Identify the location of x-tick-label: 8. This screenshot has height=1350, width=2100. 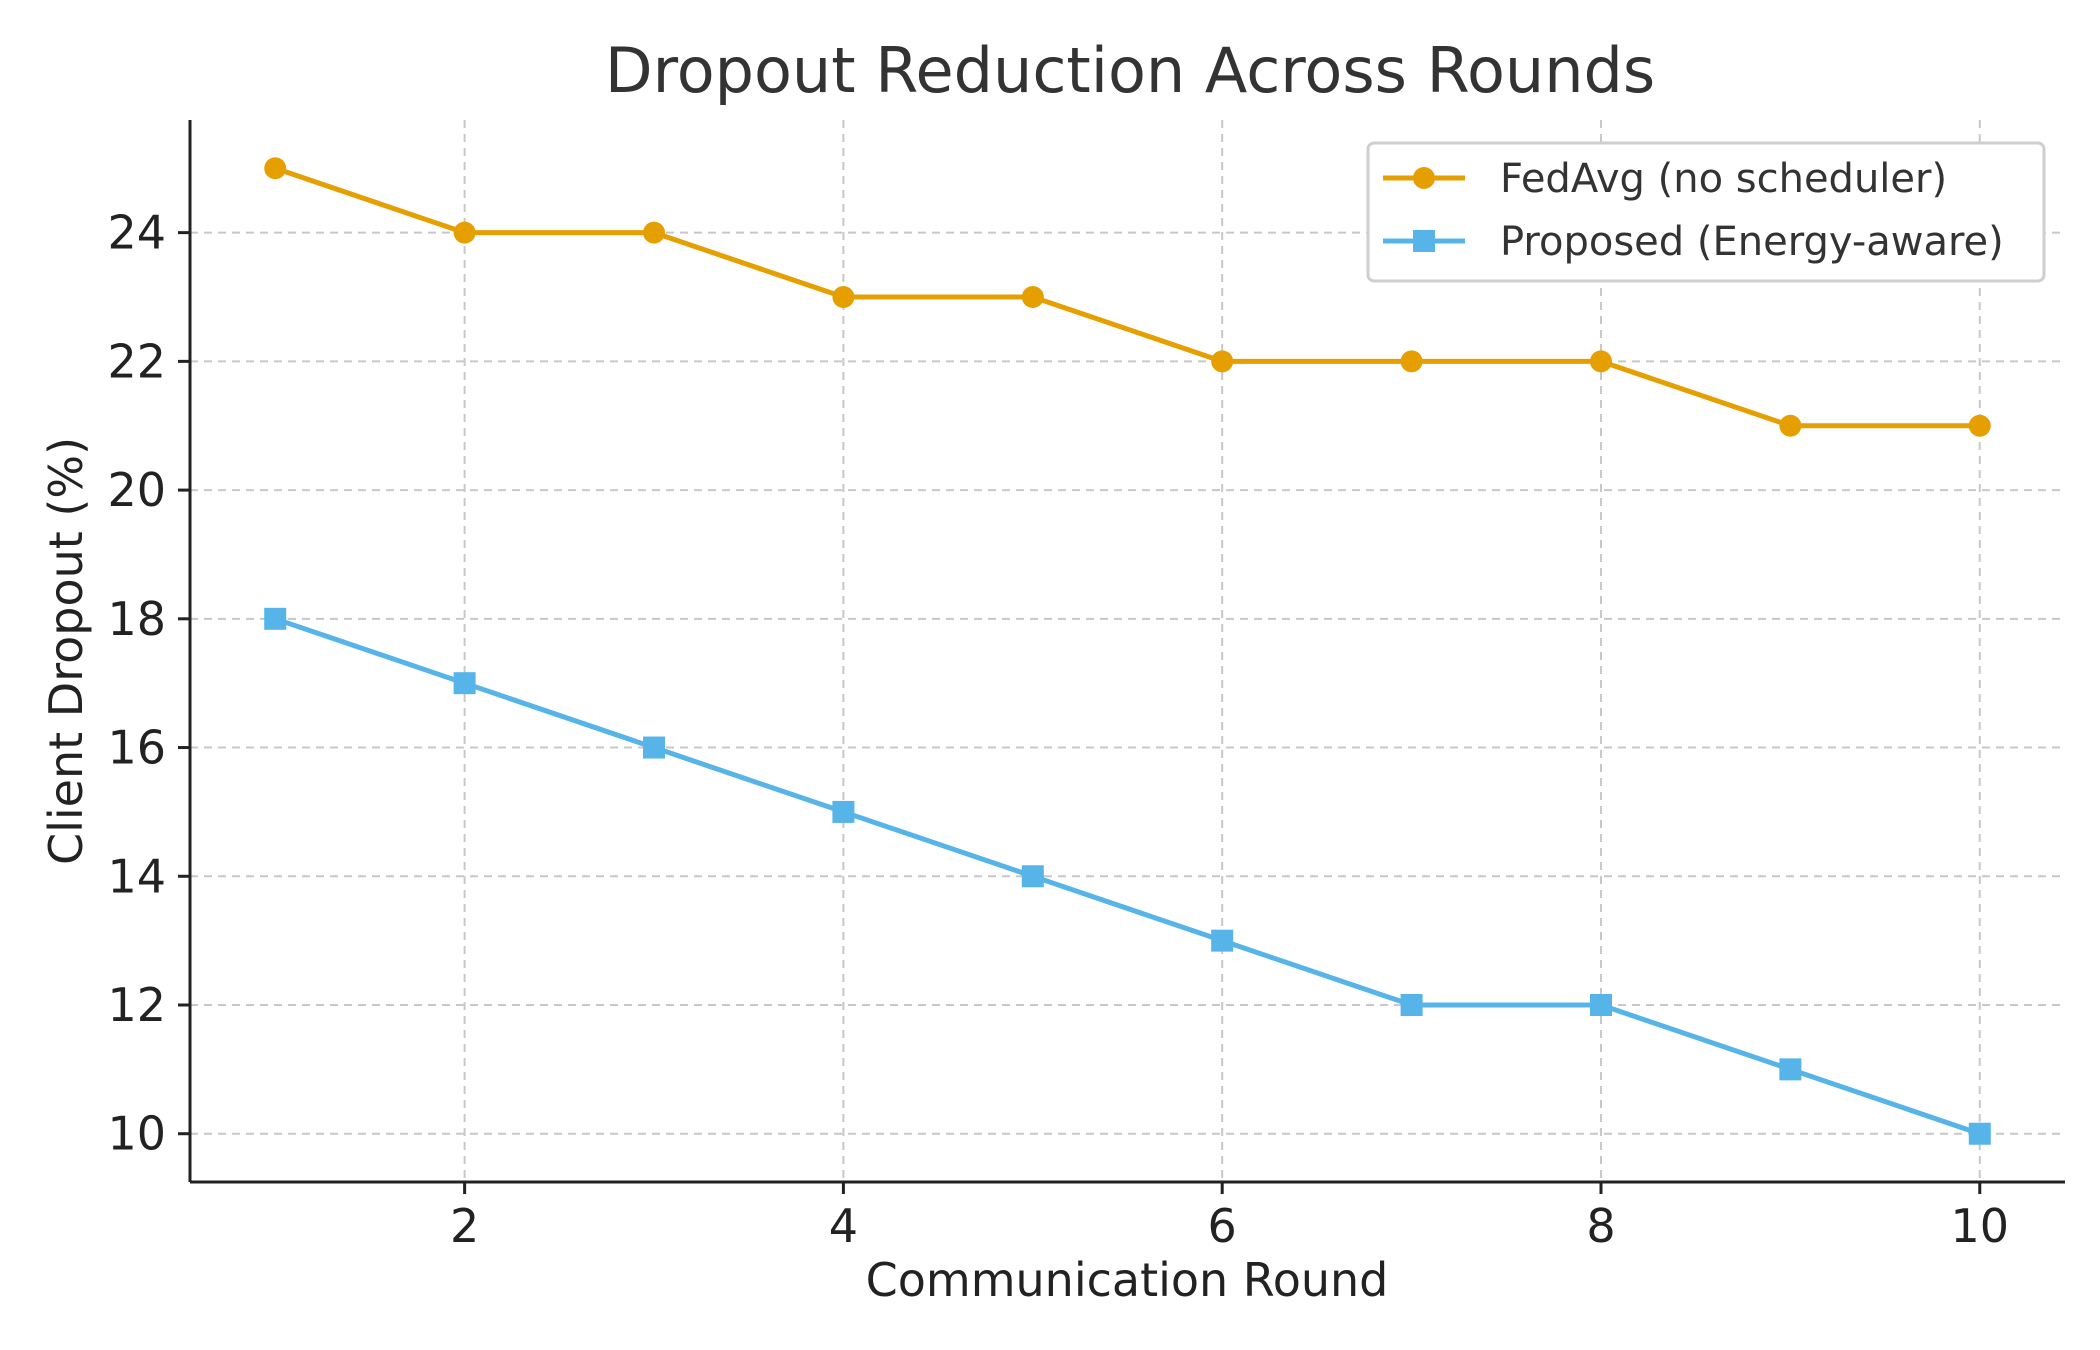
(1600, 1226).